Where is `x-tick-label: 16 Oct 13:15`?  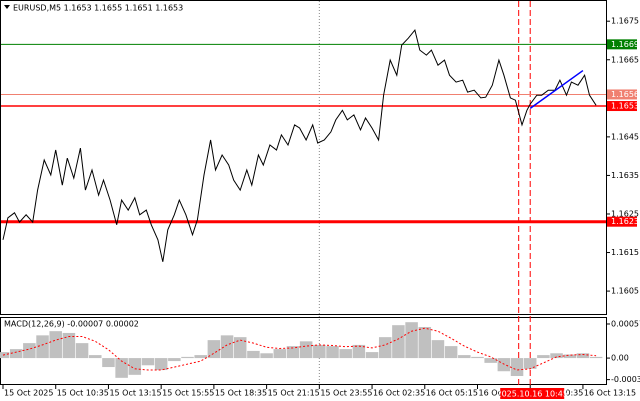
x-tick-label: 16 Oct 13:15 is located at coordinates (610, 393).